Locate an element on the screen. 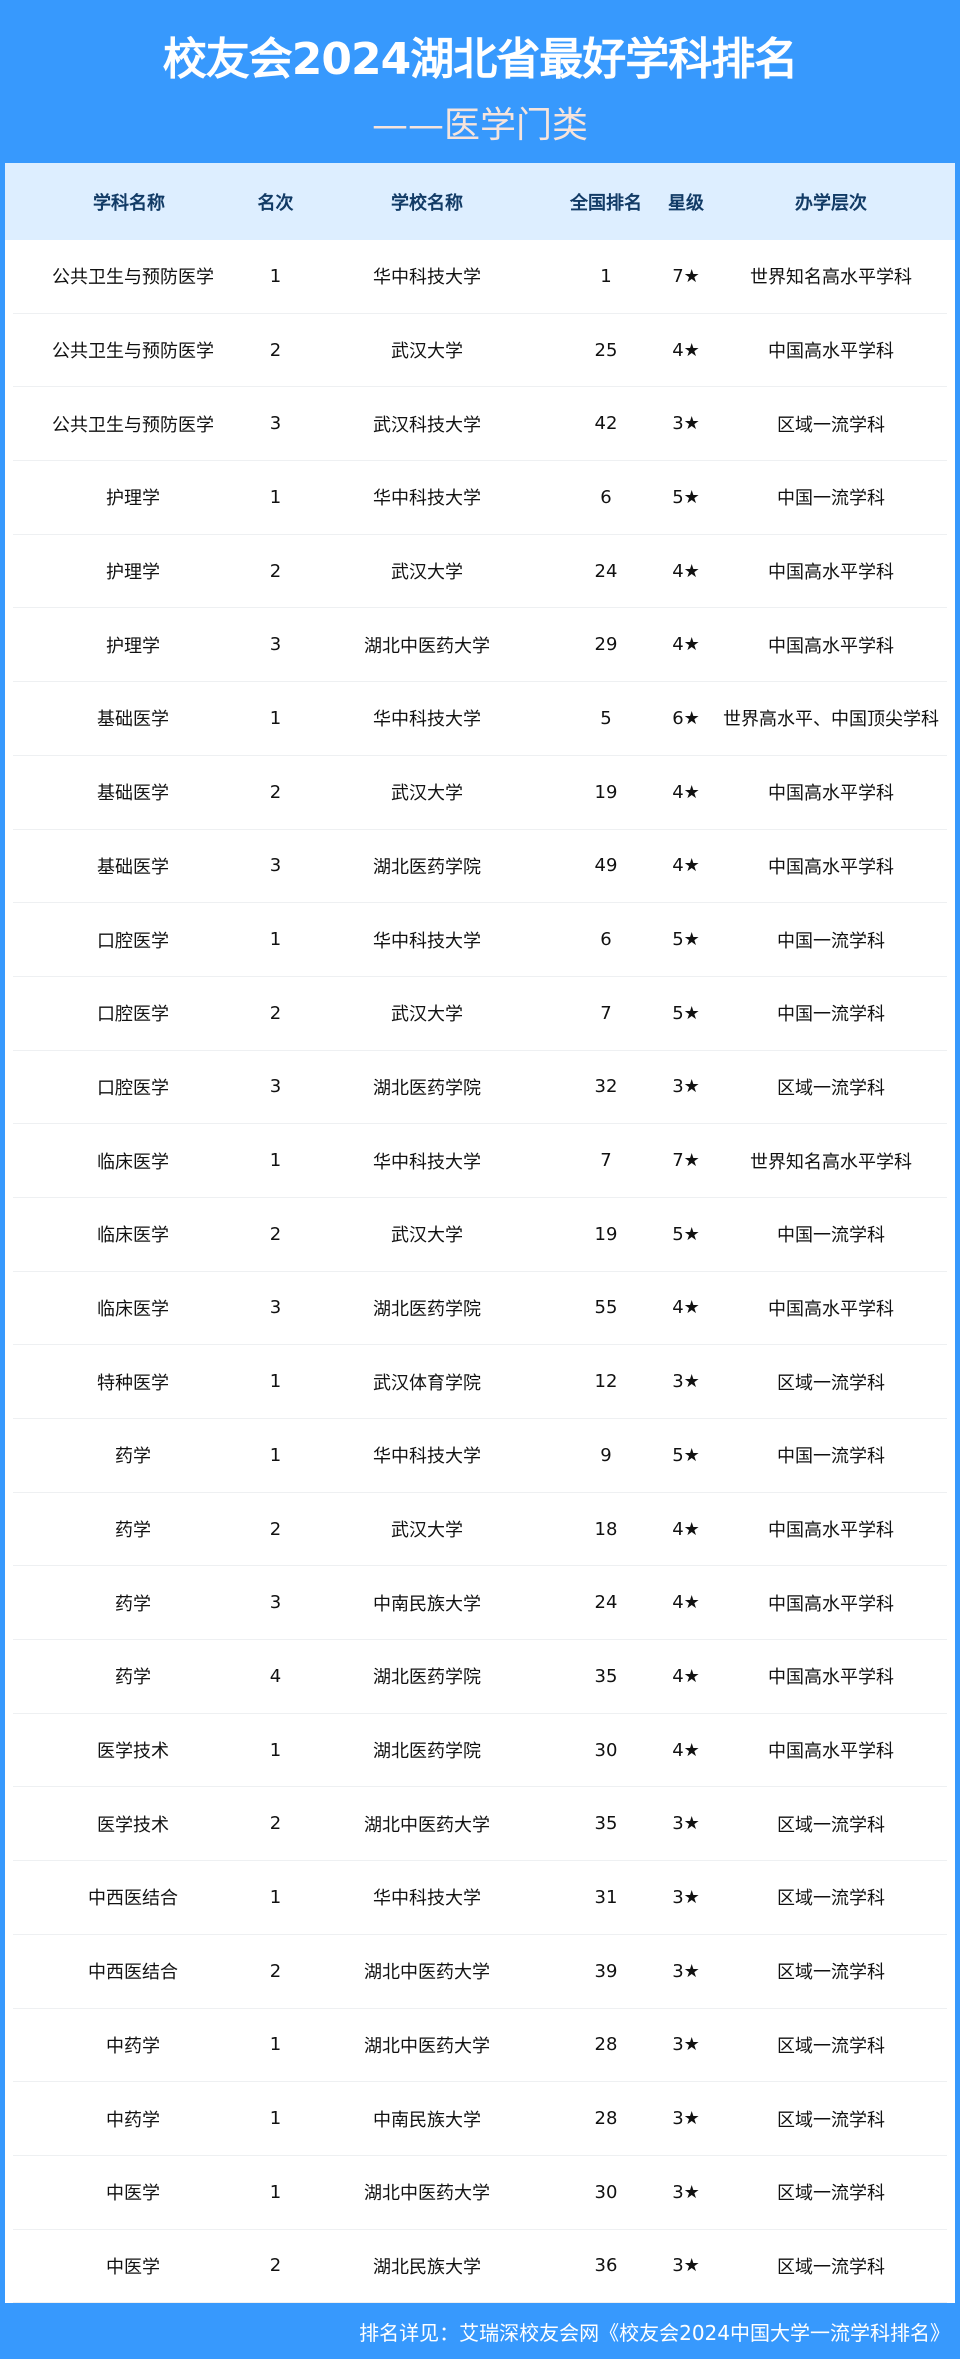 The height and width of the screenshot is (2359, 960). cell-national-rank: 36 is located at coordinates (606, 2266).